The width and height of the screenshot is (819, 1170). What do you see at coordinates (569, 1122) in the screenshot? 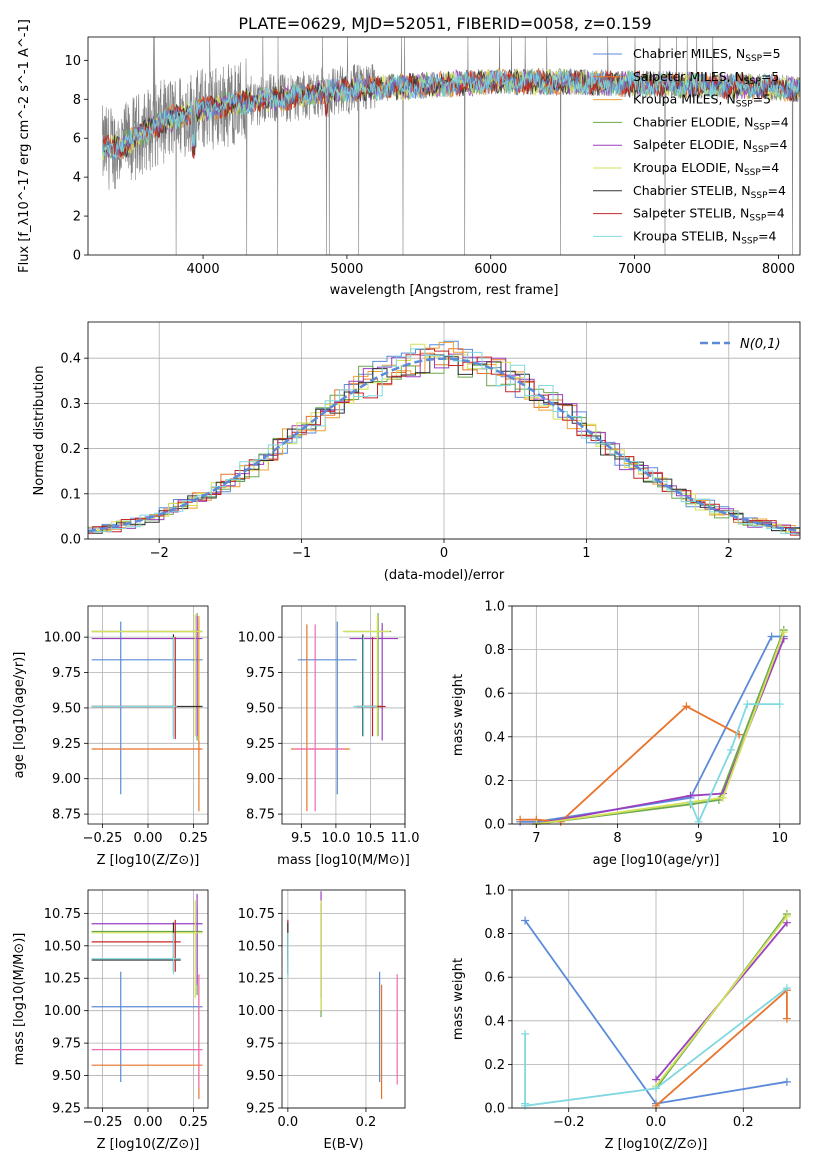
I see `x-tick-label: −0.2` at bounding box center [569, 1122].